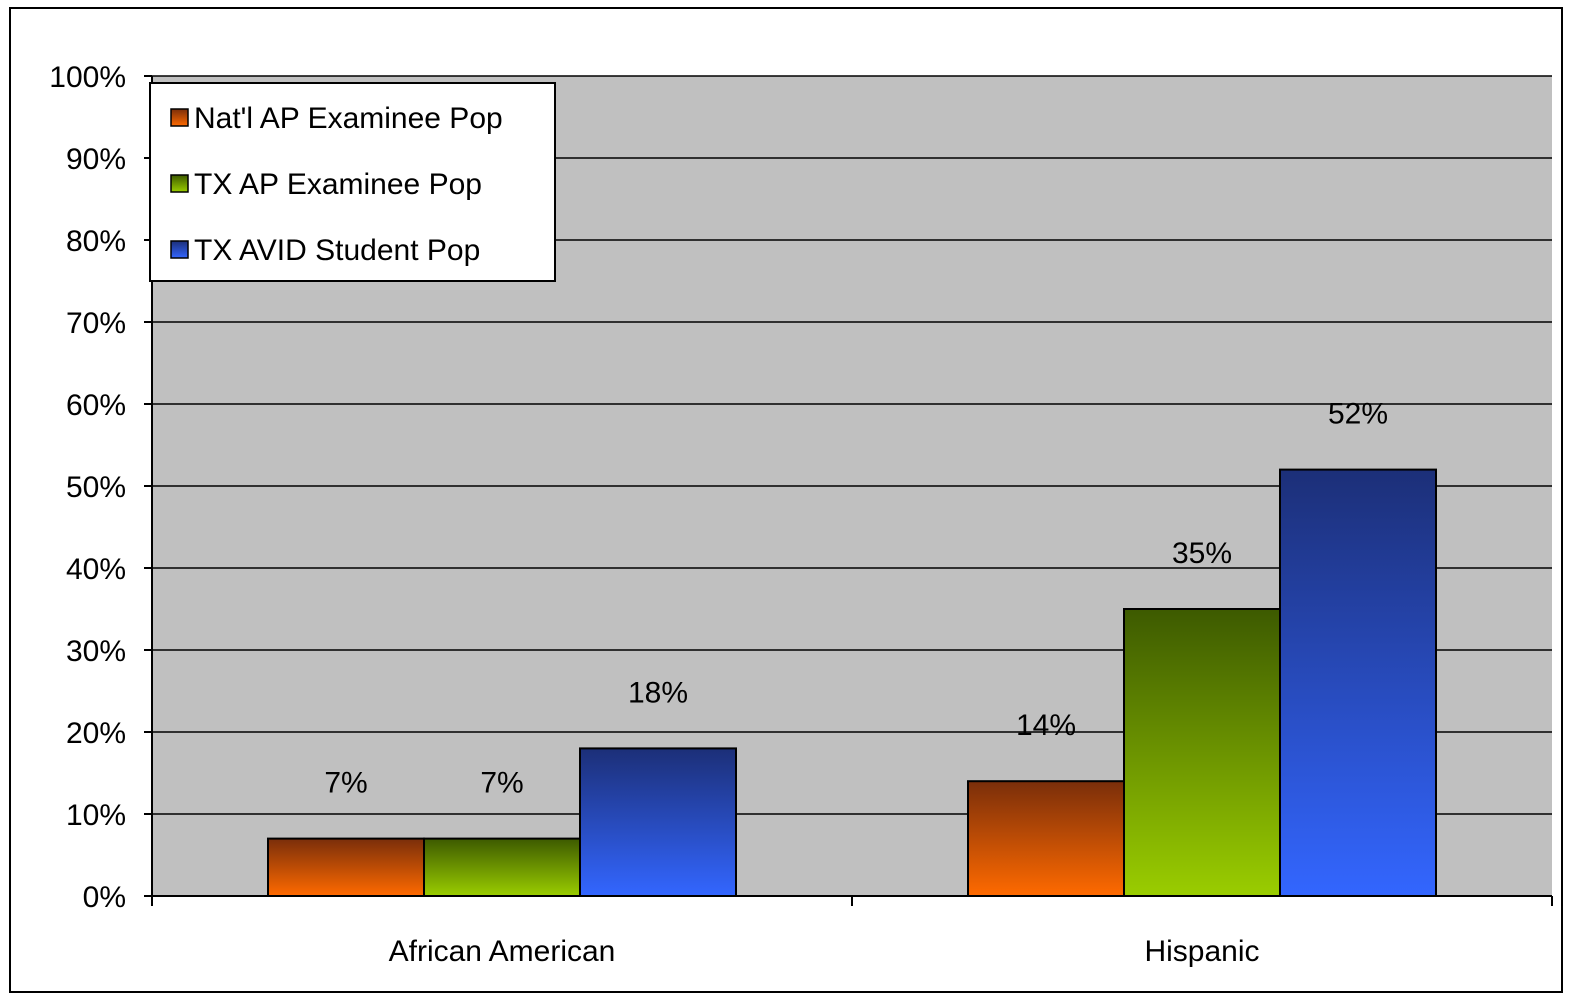 The image size is (1572, 997). Describe the element at coordinates (1201, 951) in the screenshot. I see `x-category-label: Hispanic` at that location.